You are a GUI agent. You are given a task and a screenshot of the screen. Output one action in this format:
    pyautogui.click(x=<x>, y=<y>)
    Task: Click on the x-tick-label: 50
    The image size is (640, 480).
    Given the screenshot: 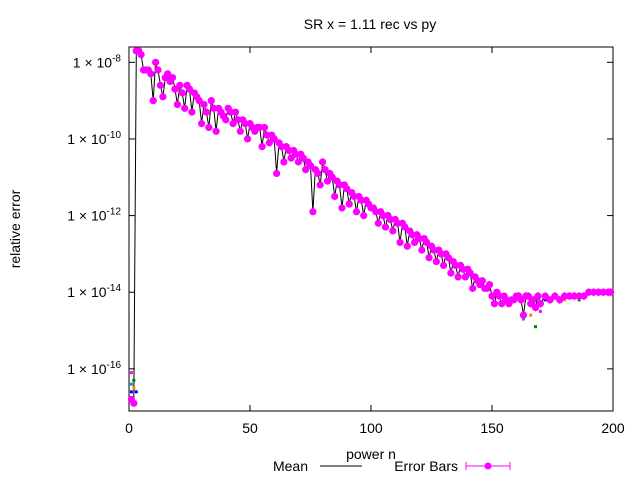 What is the action you would take?
    pyautogui.click(x=250, y=428)
    